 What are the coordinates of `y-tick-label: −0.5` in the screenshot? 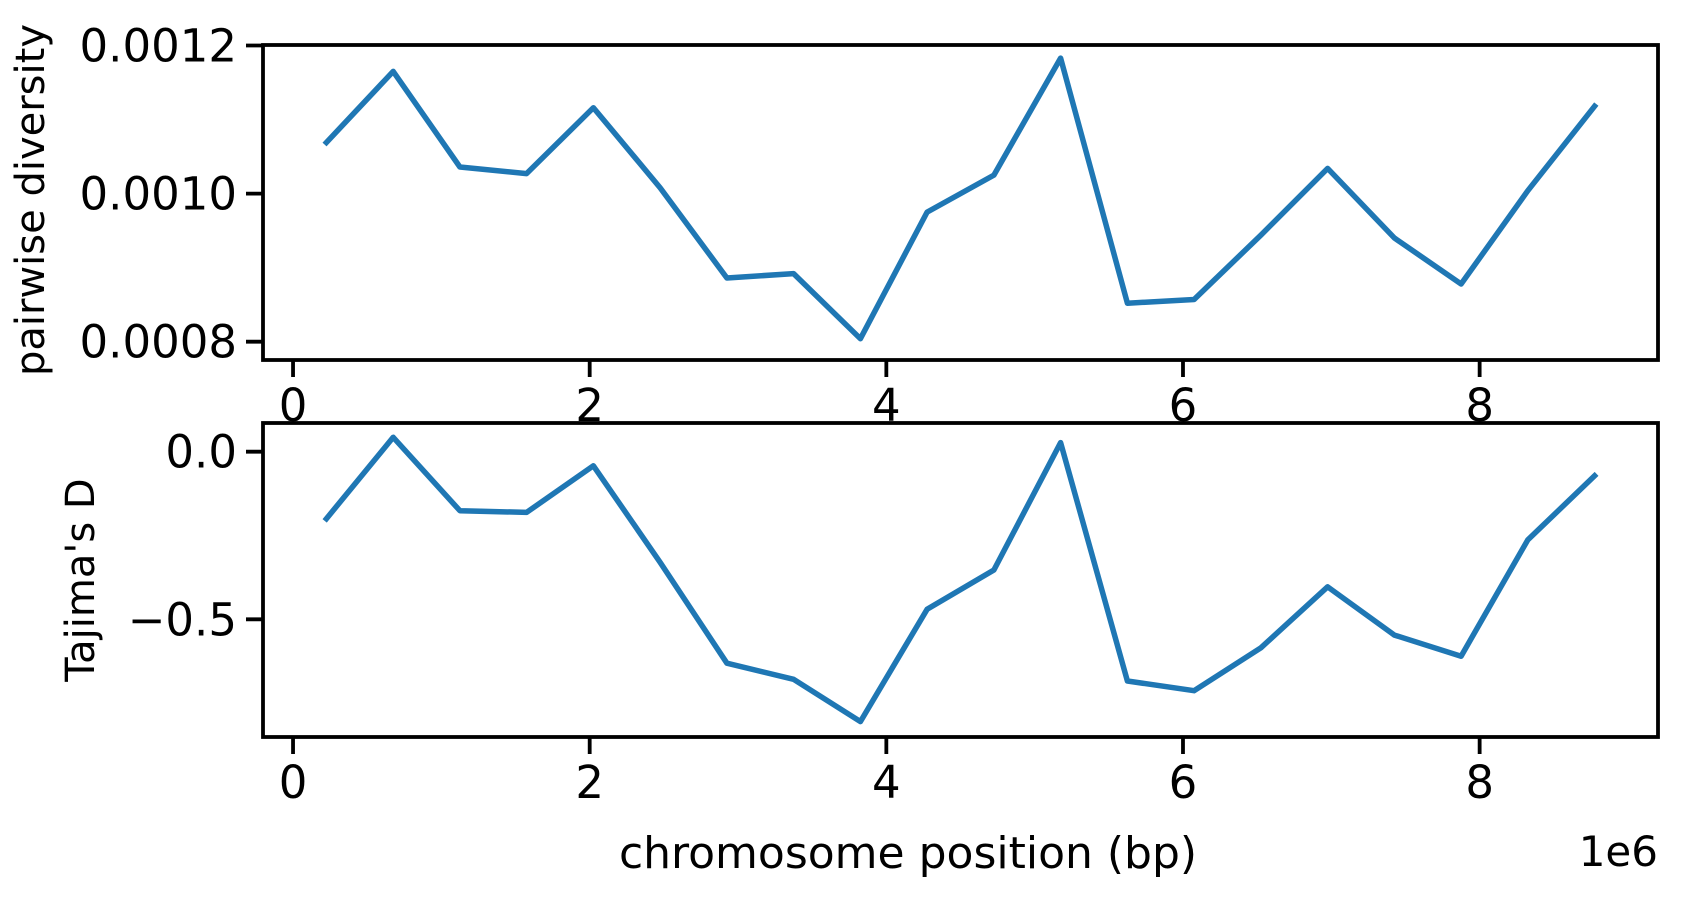 It's located at (182, 619).